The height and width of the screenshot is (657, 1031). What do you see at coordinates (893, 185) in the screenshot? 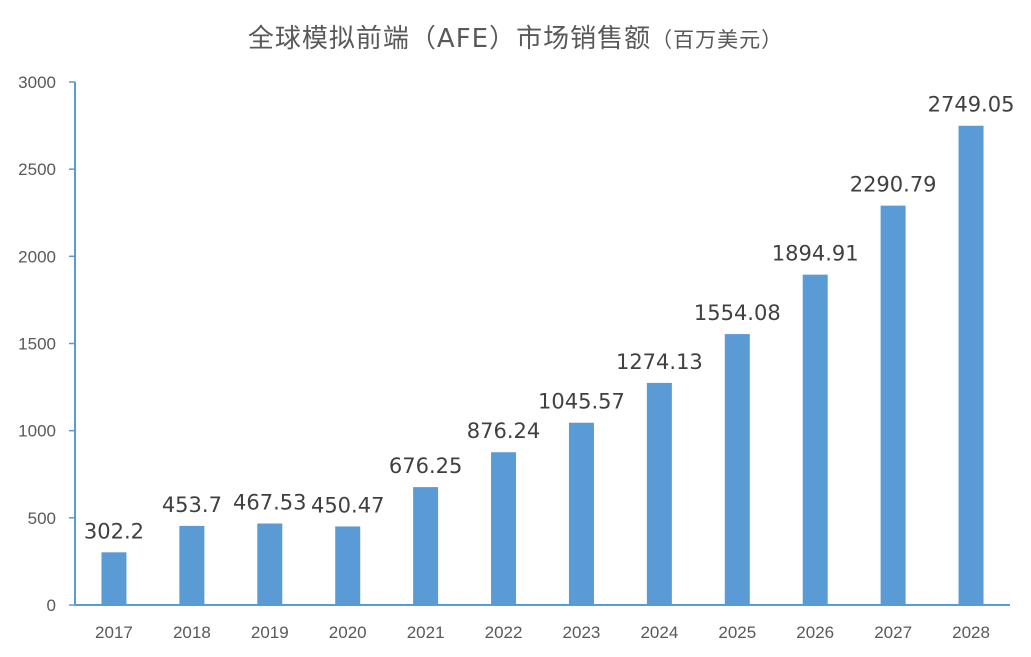
I see `data-label-2027: 2290.79` at bounding box center [893, 185].